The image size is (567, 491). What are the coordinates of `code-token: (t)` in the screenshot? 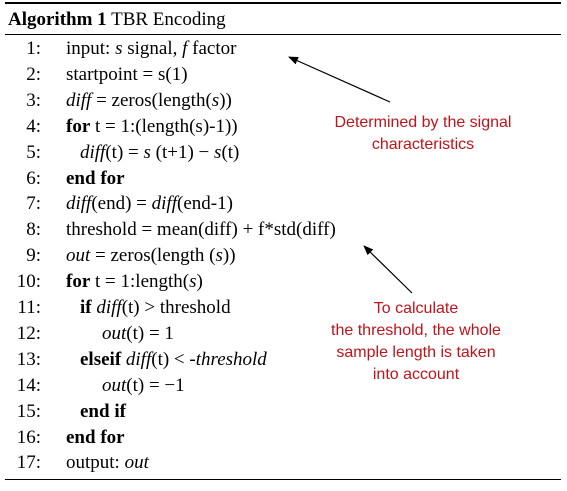 It's located at (230, 152).